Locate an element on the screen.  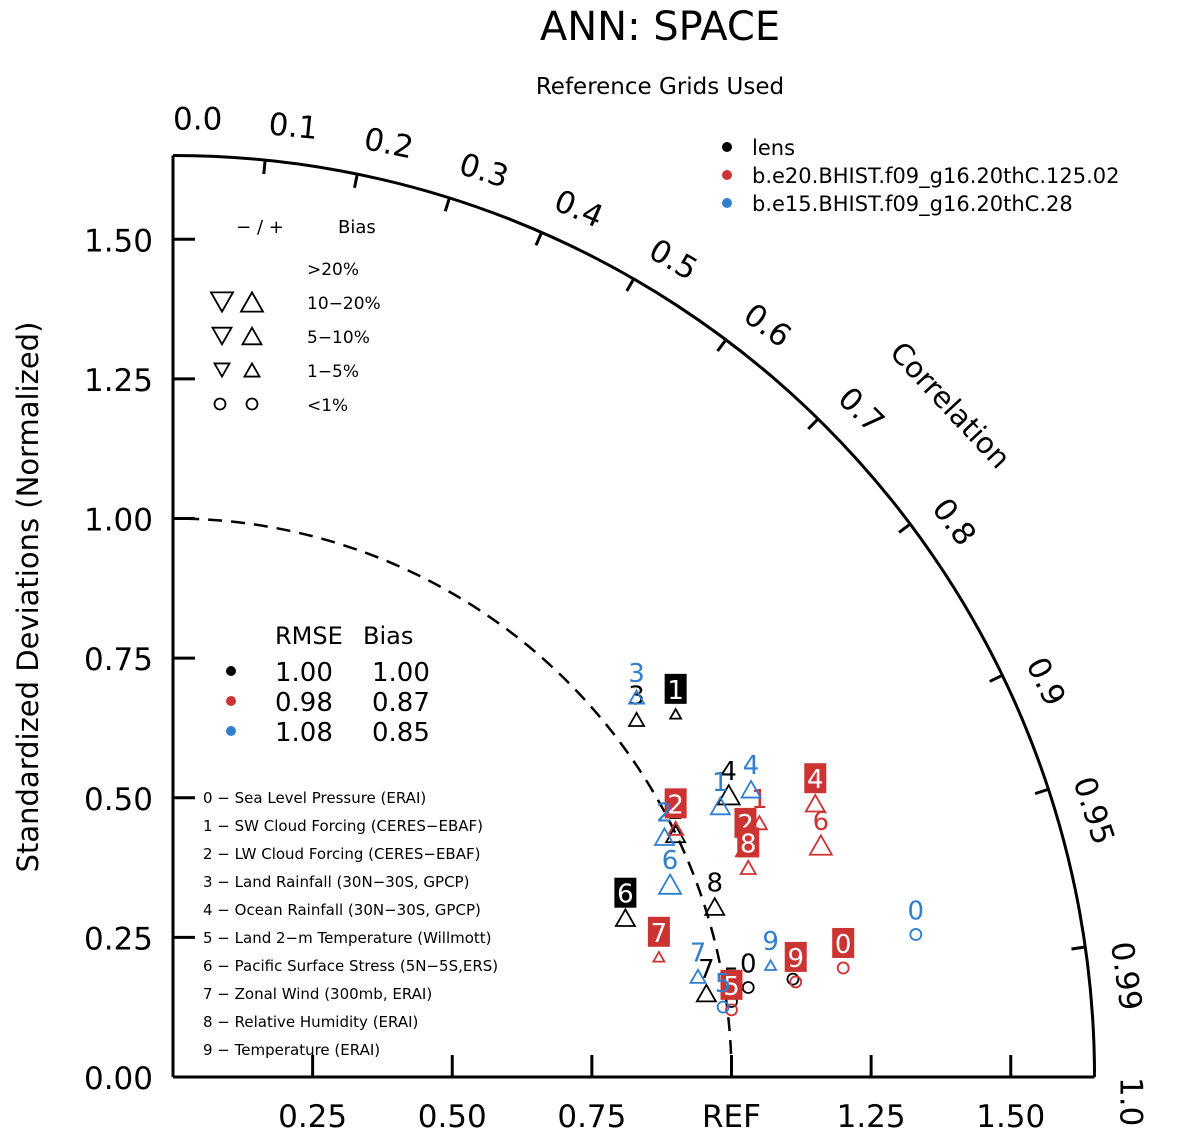
bias-legend-signs: − / + is located at coordinates (260, 227).